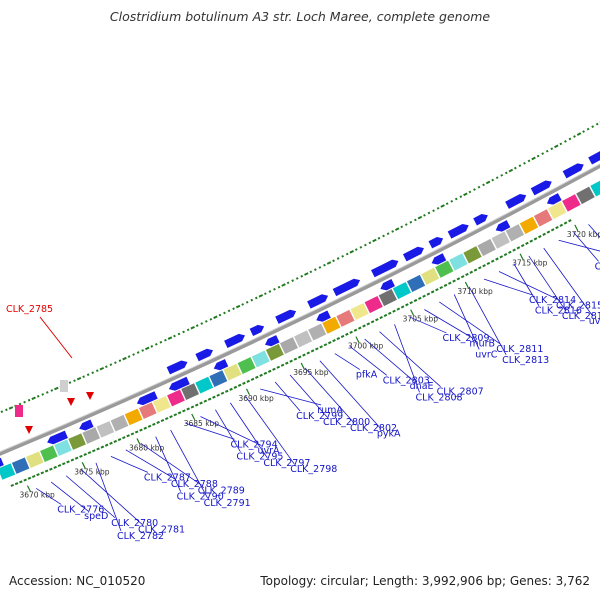 The image size is (600, 600). I want to click on gene-label: CLK_2791, so click(227, 503).